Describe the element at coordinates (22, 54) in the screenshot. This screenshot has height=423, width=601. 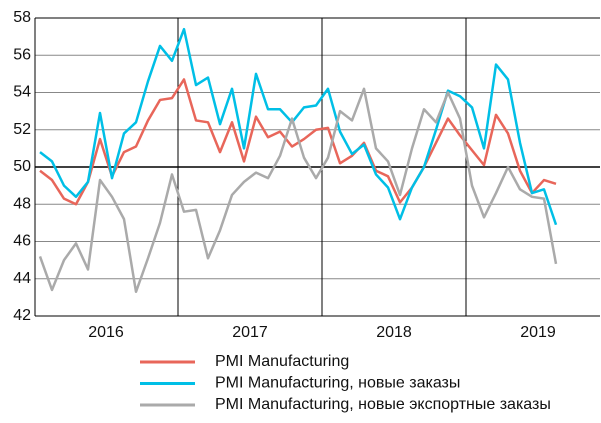
I see `y-tick-label: 56` at that location.